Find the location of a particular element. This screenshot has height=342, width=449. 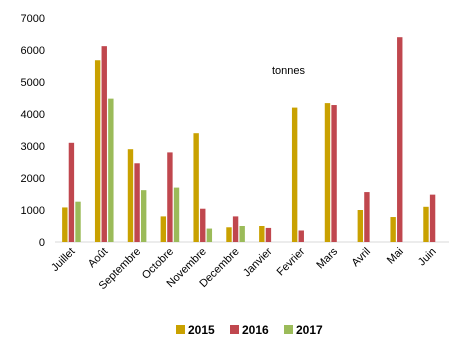

x-tick-label: Avril is located at coordinates (361, 257).